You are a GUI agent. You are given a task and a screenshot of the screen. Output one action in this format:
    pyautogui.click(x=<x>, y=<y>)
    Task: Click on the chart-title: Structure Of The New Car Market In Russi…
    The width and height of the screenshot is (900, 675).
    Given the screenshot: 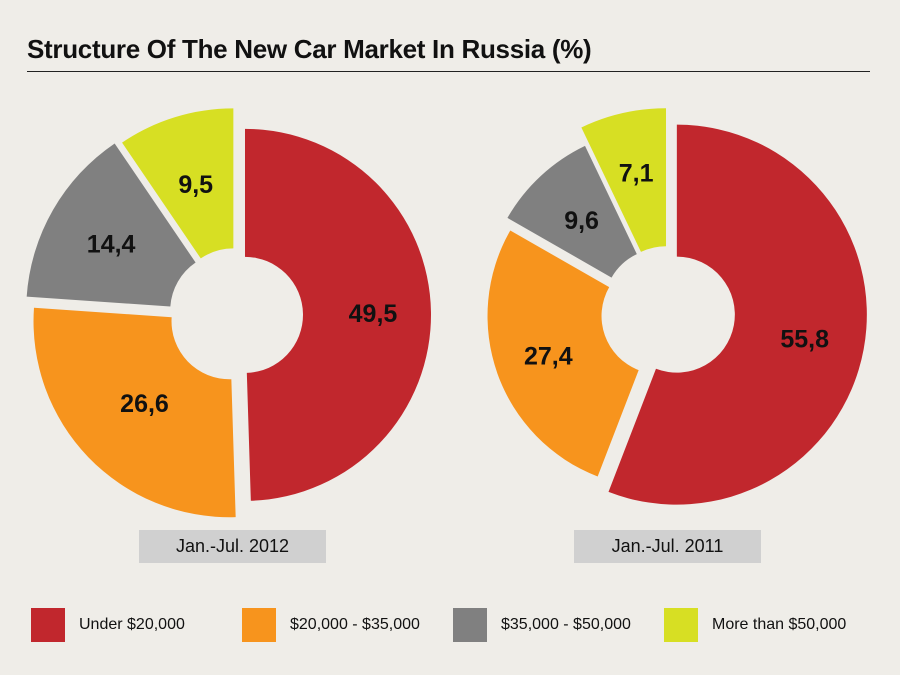 What is the action you would take?
    pyautogui.click(x=309, y=49)
    